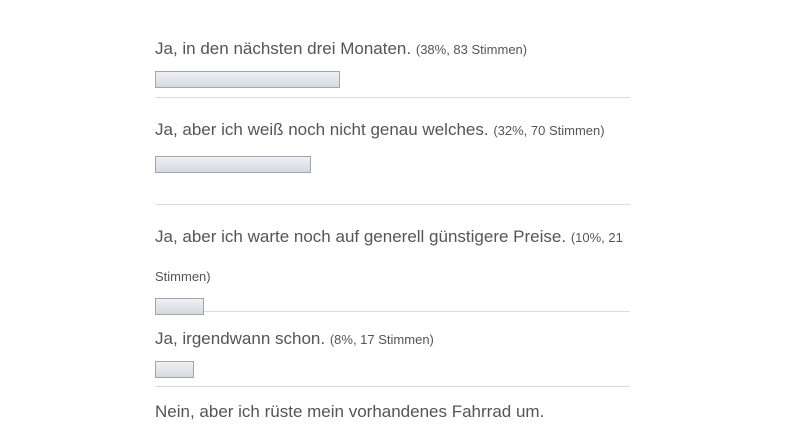  What do you see at coordinates (240, 338) in the screenshot?
I see `option-label: Ja, irgendwann schon.` at bounding box center [240, 338].